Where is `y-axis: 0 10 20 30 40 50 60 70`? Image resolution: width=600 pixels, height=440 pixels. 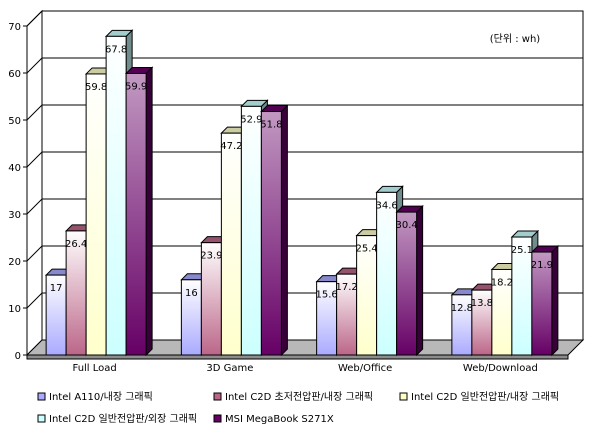 y-axis: 0 10 20 30 40 50 60 70 is located at coordinates (18, 192).